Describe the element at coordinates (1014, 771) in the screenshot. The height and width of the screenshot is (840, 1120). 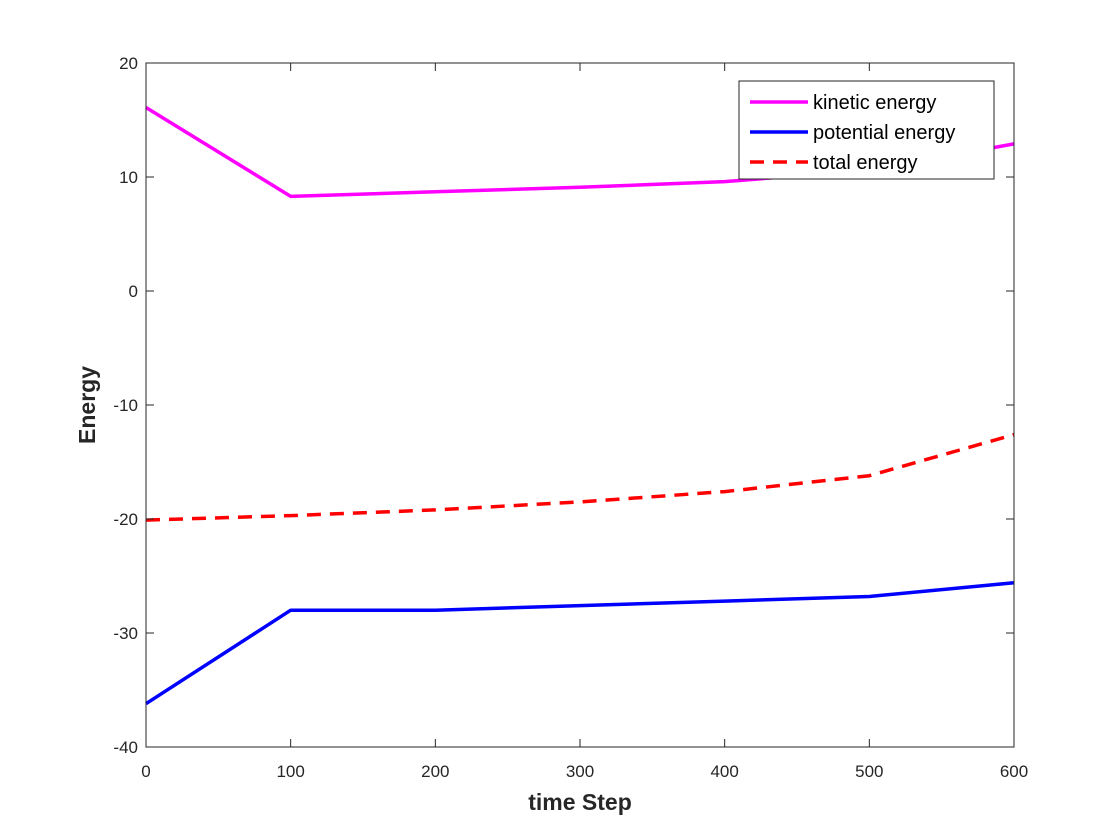
I see `x-tick-label: 600` at that location.